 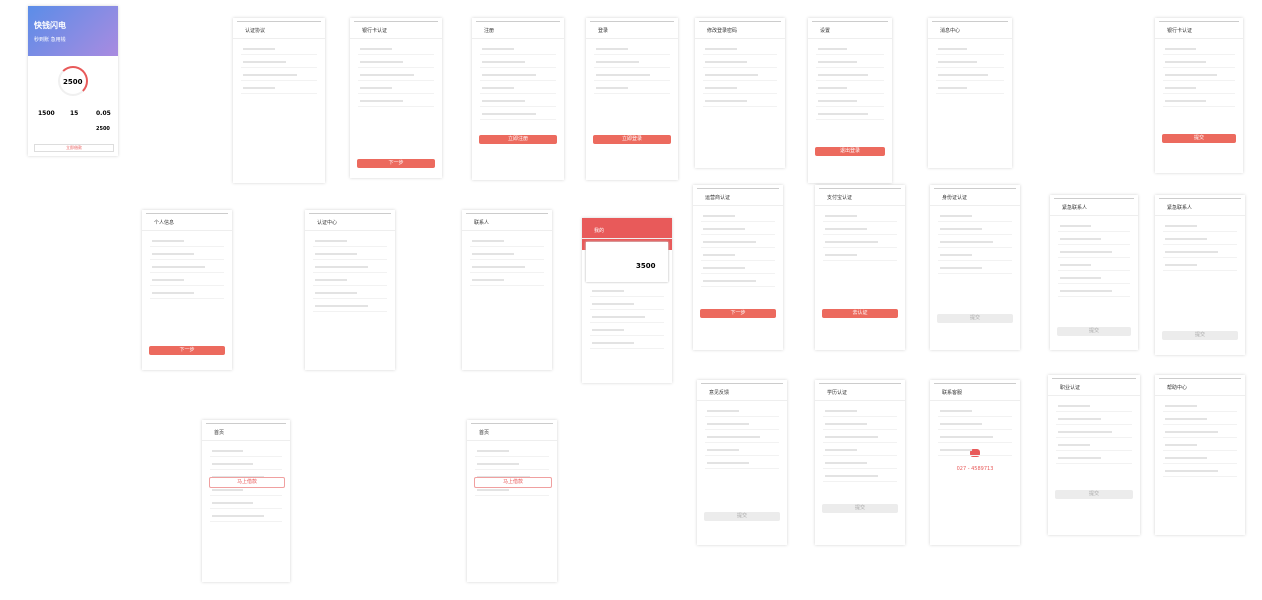 I want to click on screen-title: 设置, so click(x=825, y=31).